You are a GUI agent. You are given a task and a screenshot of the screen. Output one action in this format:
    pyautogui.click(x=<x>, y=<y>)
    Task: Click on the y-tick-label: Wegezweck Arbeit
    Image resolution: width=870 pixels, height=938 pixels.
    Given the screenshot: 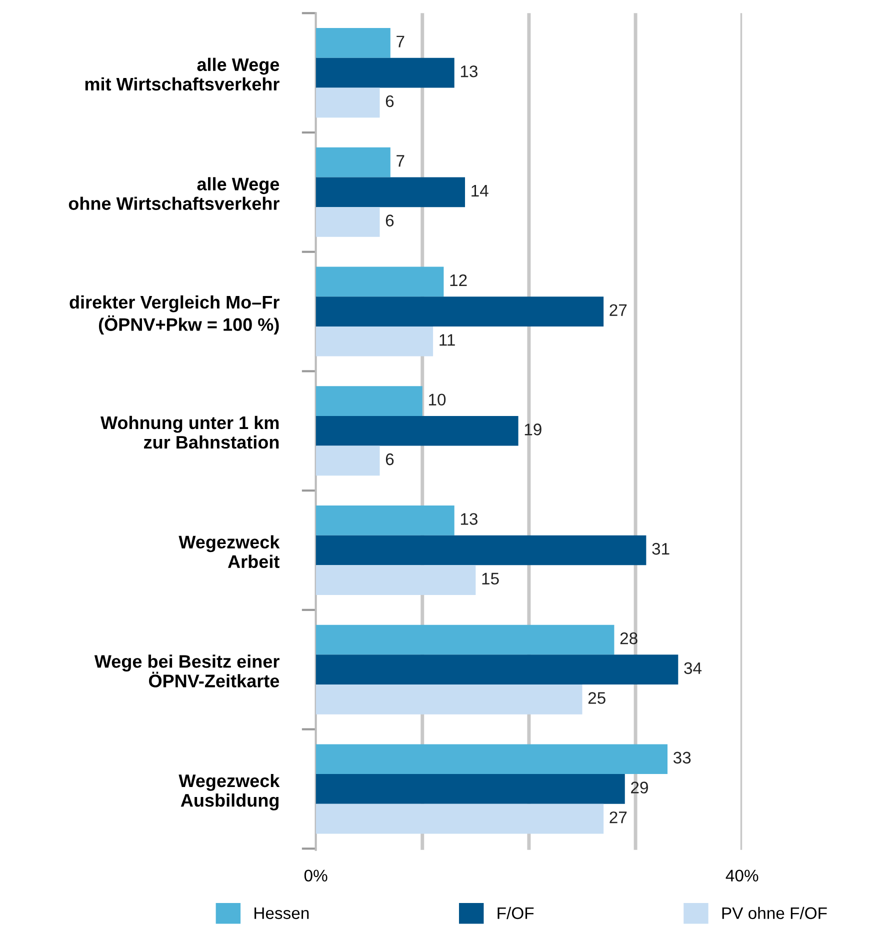 What is the action you would take?
    pyautogui.click(x=229, y=551)
    